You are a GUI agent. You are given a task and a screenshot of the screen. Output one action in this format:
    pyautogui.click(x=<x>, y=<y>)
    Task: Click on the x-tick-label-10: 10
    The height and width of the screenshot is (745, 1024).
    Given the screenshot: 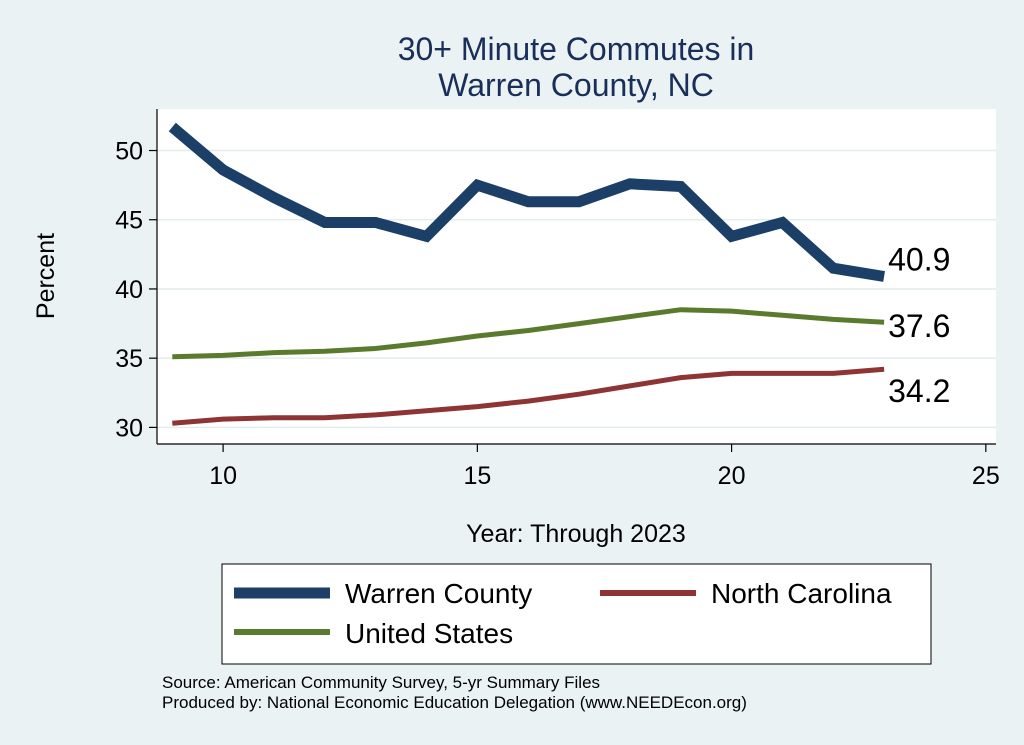 What is the action you would take?
    pyautogui.click(x=223, y=476)
    